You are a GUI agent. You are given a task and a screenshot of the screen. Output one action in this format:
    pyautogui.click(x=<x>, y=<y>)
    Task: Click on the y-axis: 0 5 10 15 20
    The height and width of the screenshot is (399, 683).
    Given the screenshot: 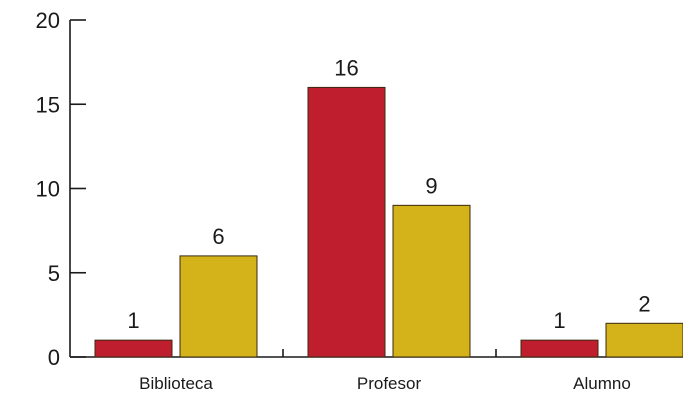 What is the action you would take?
    pyautogui.click(x=61, y=189)
    